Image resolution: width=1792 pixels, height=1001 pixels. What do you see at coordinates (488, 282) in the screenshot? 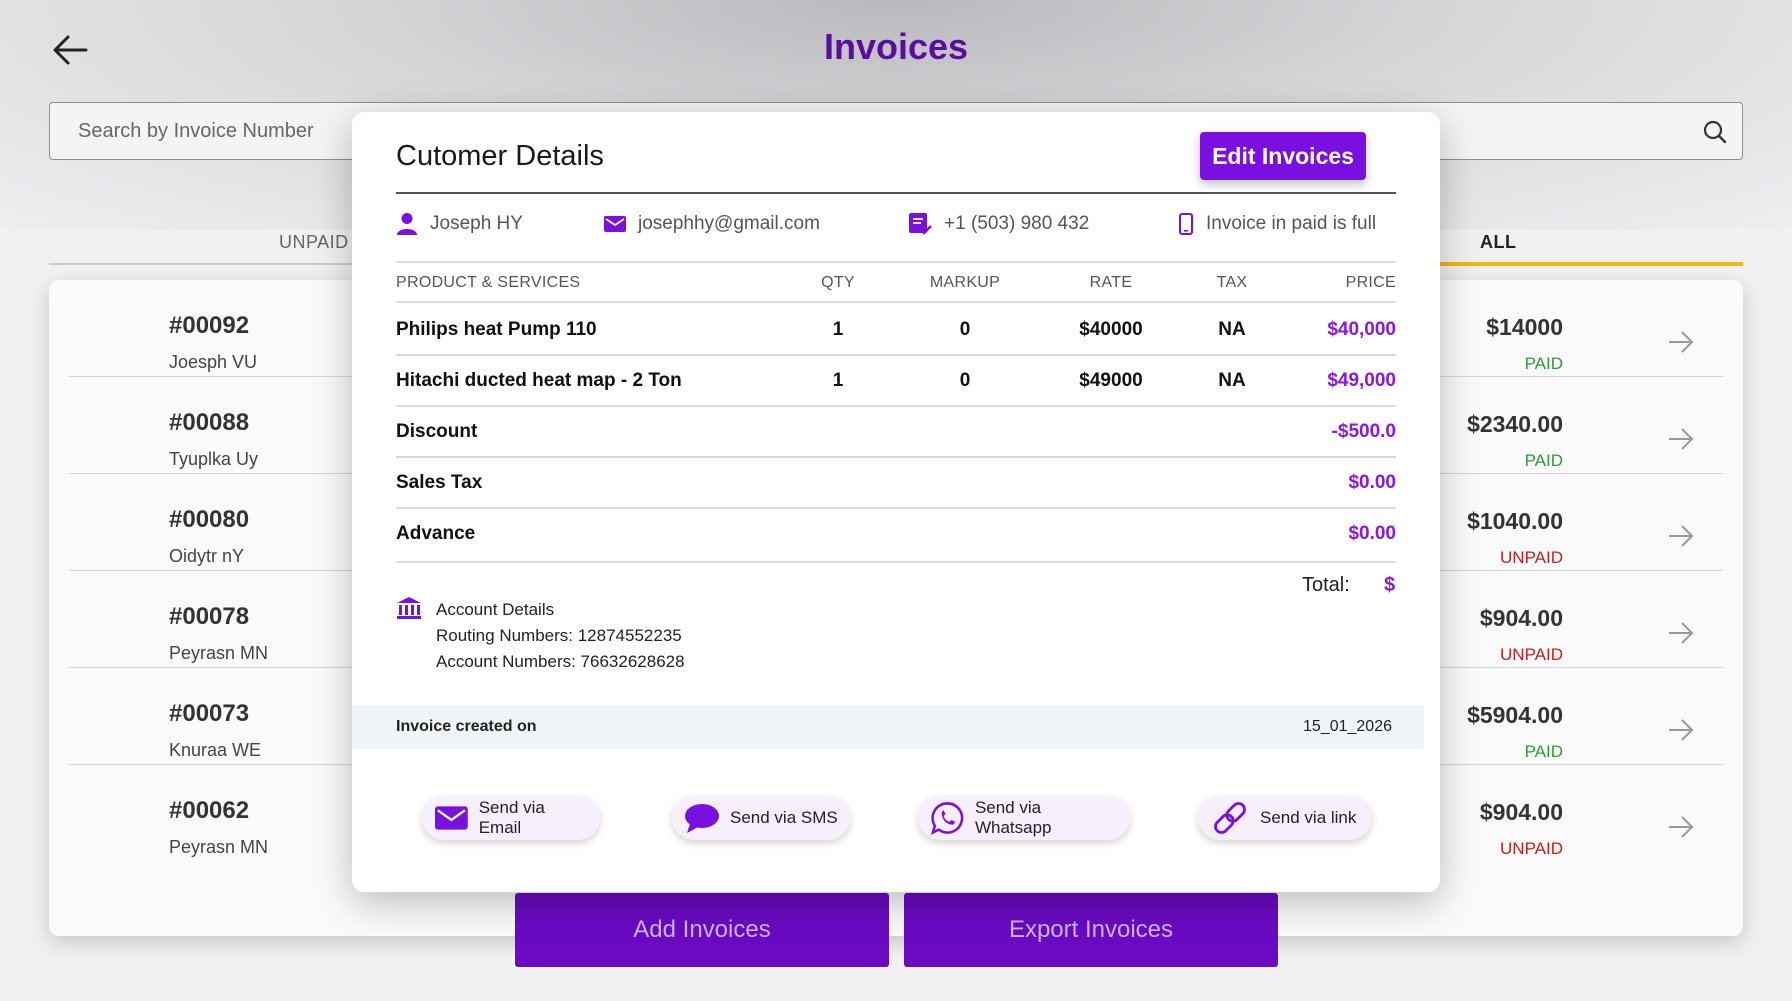
I see `header-product: PRODUCT & SERVICES` at bounding box center [488, 282].